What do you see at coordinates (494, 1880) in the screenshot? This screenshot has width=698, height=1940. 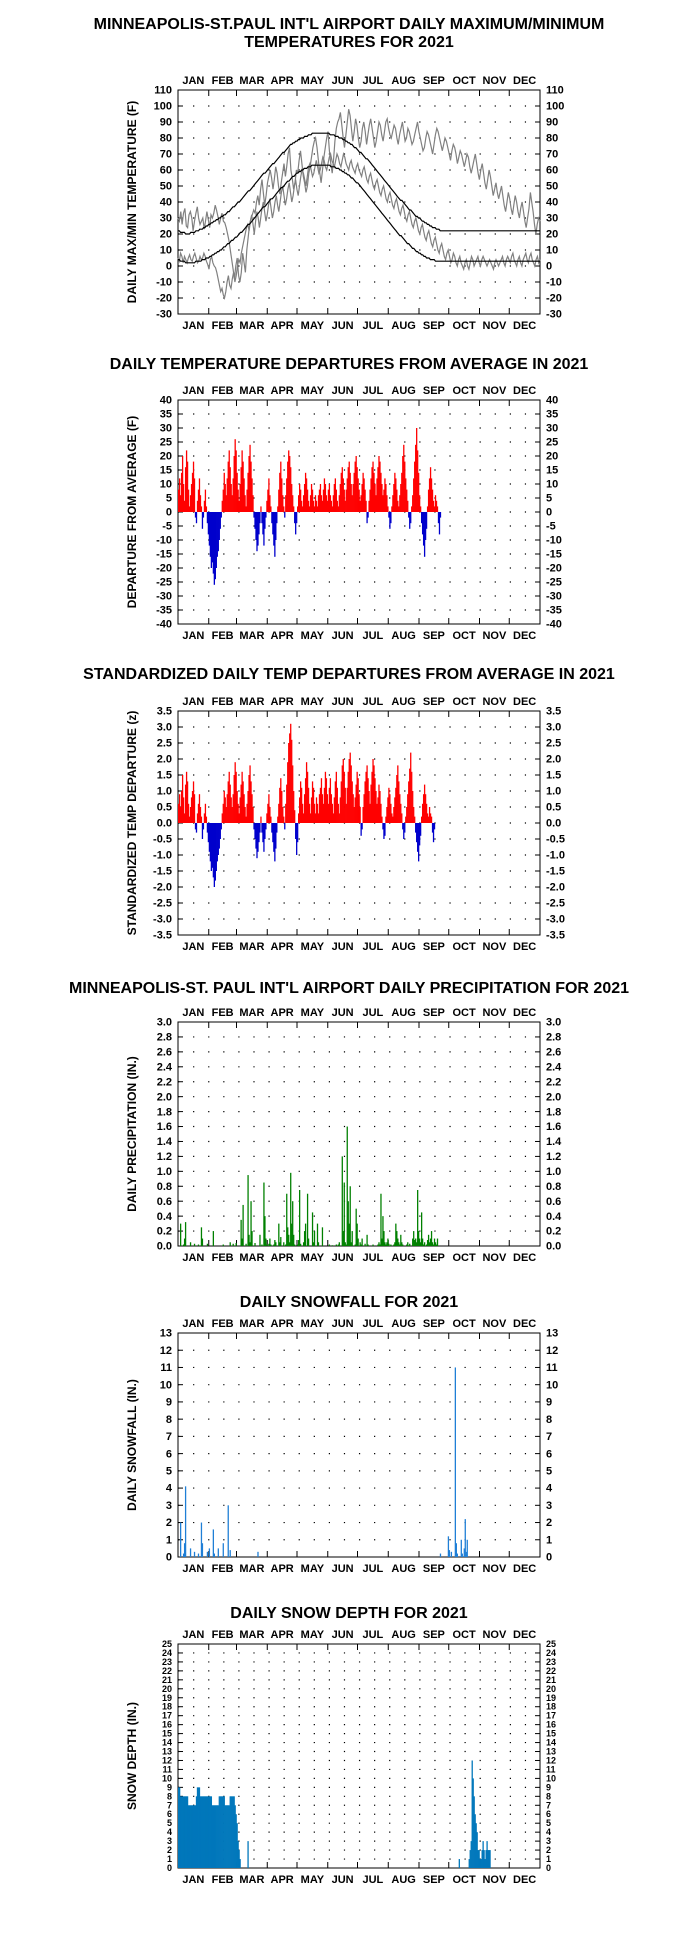 I see `month-label: NOV` at bounding box center [494, 1880].